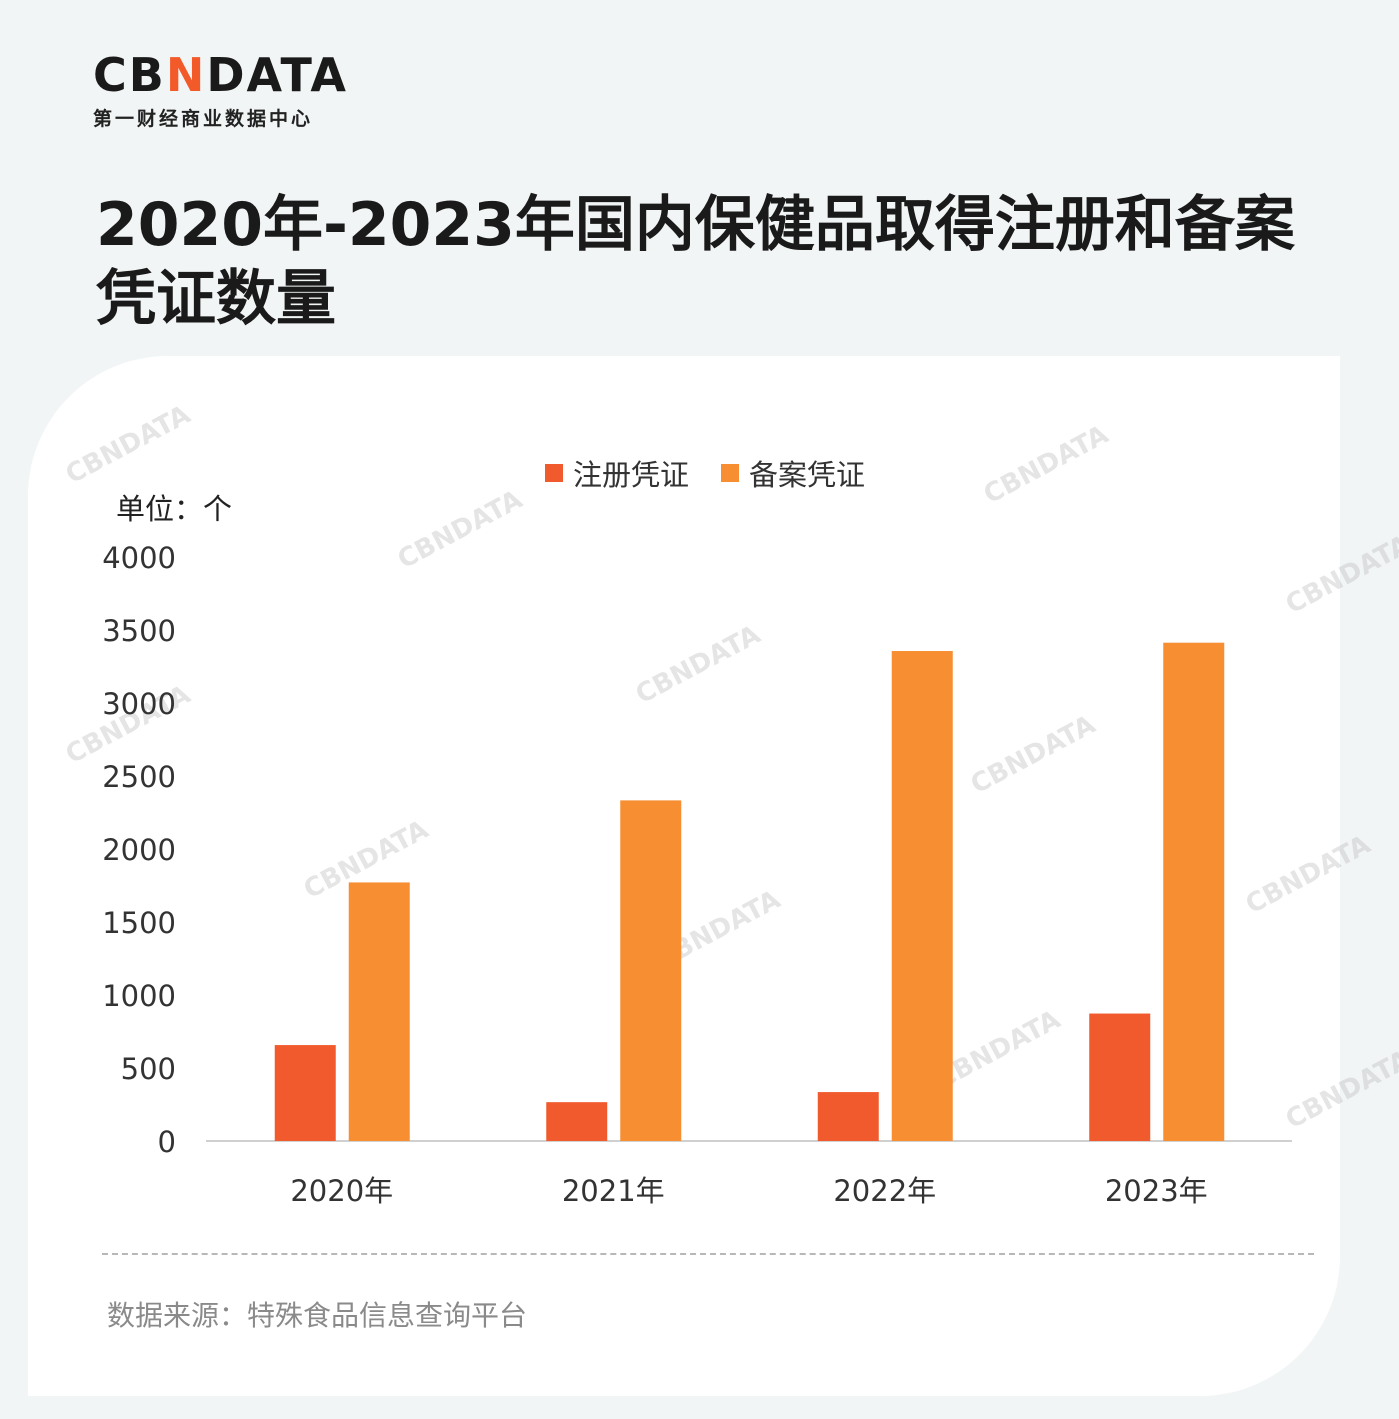  I want to click on y-tick-label: 3500, so click(139, 631).